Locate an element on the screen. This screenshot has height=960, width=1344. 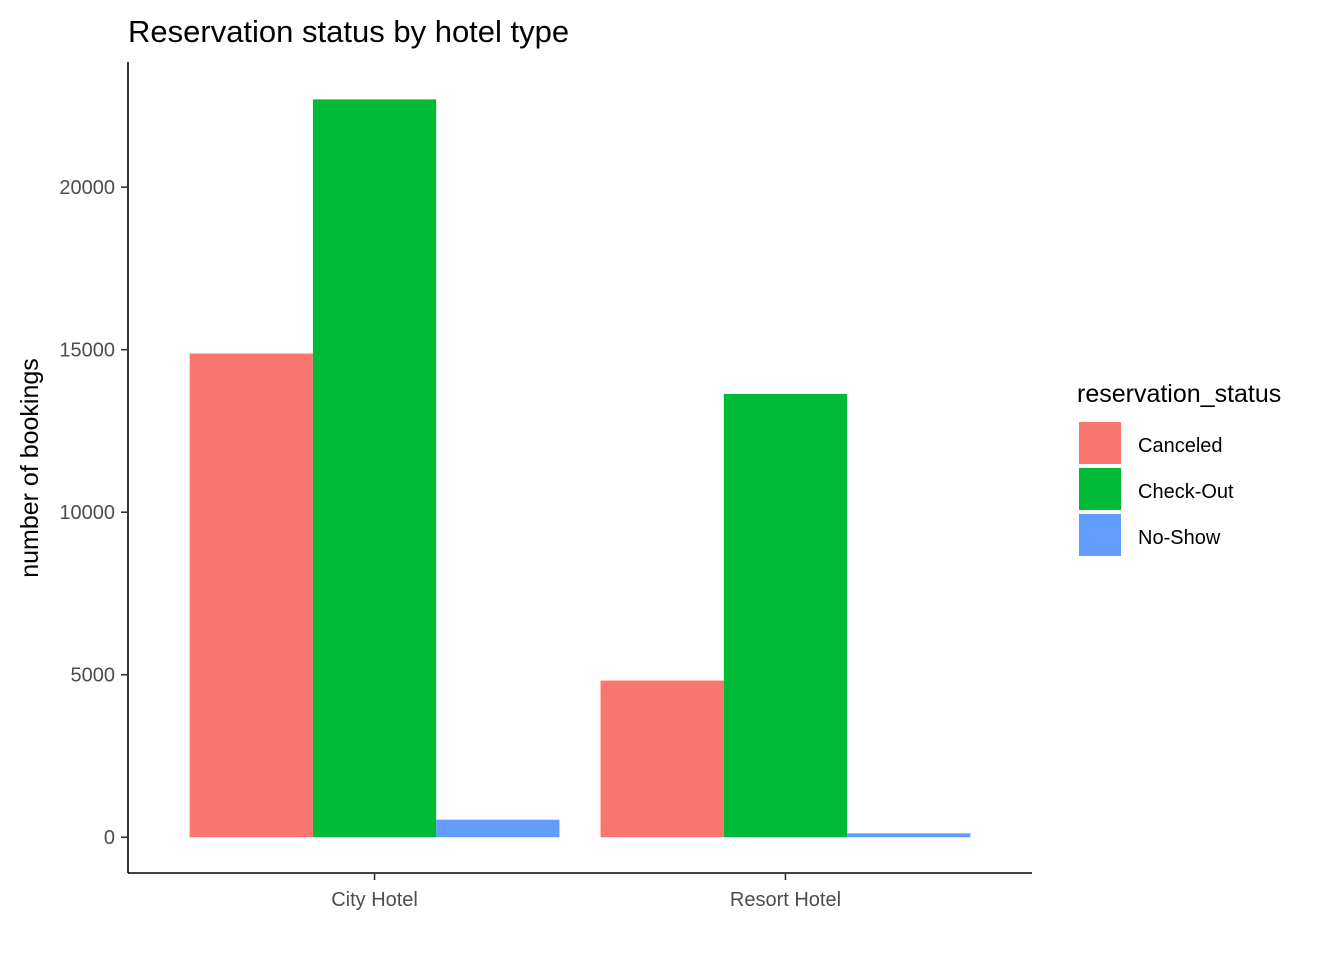
chart-title: Reservation status by hotel type is located at coordinates (348, 31).